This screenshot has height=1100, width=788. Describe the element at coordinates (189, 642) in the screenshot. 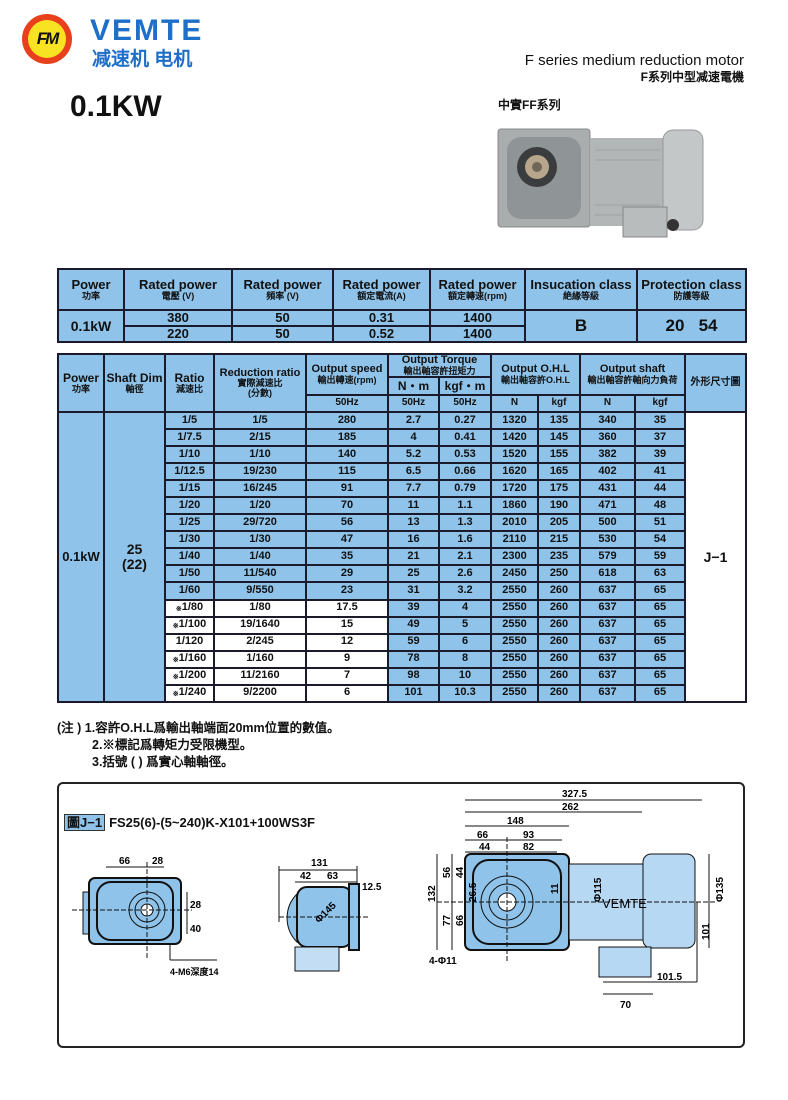

I see `ratio-cell: 1/120` at that location.